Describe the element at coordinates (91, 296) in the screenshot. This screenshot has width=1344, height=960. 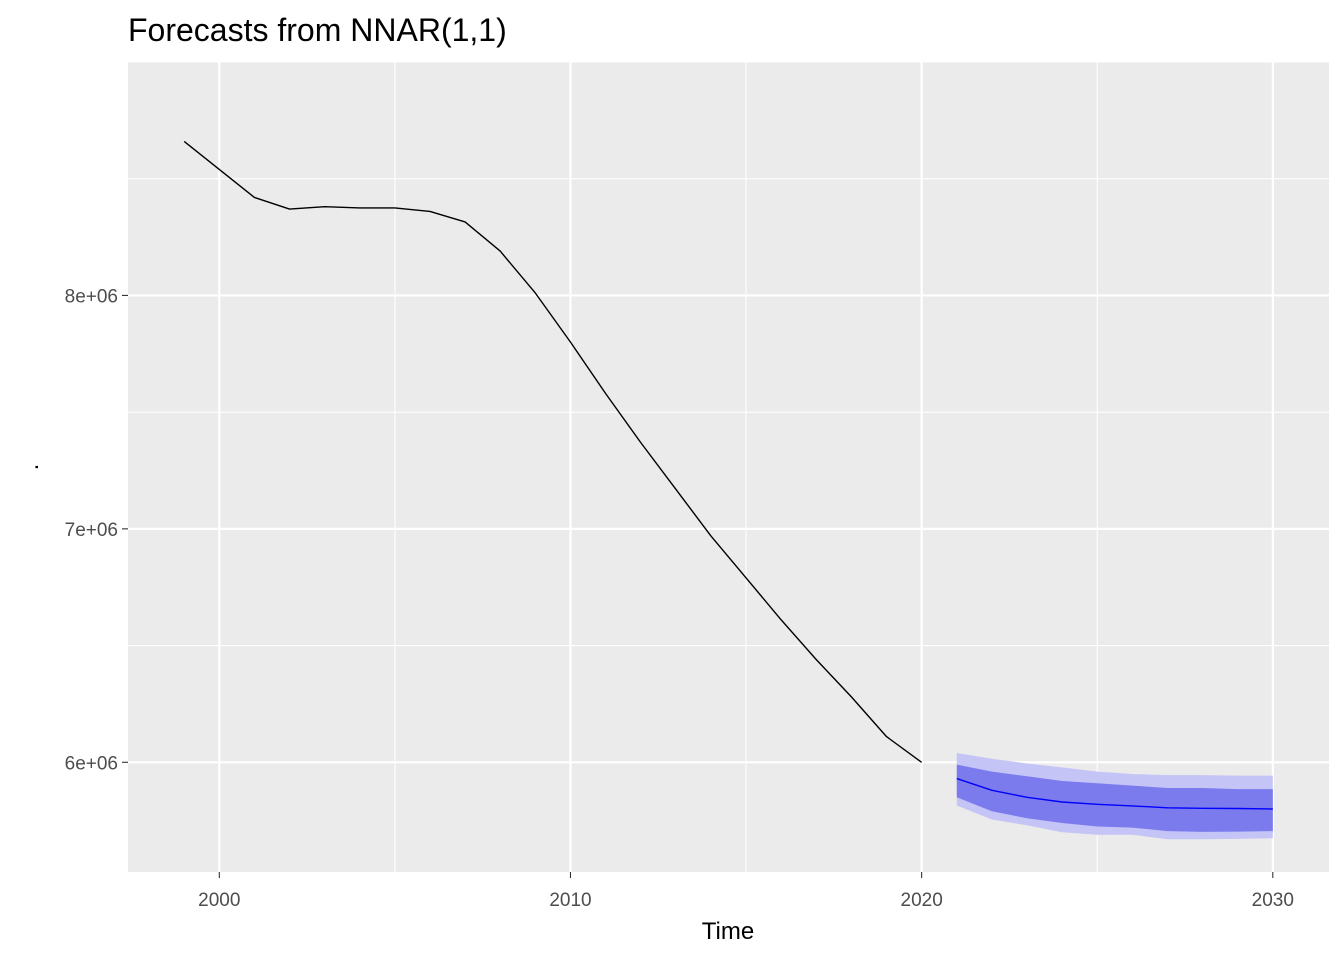
I see `y-tick-label: 8e+06` at that location.